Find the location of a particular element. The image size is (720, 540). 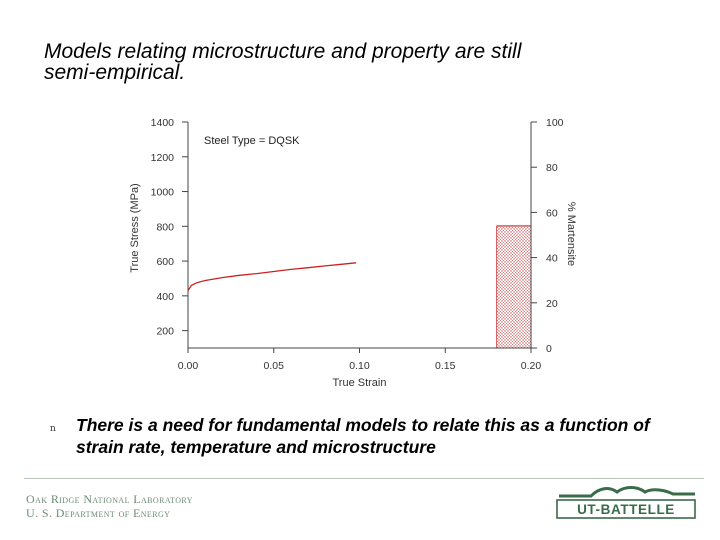

y-tick-label-1: 400 is located at coordinates (165, 297).